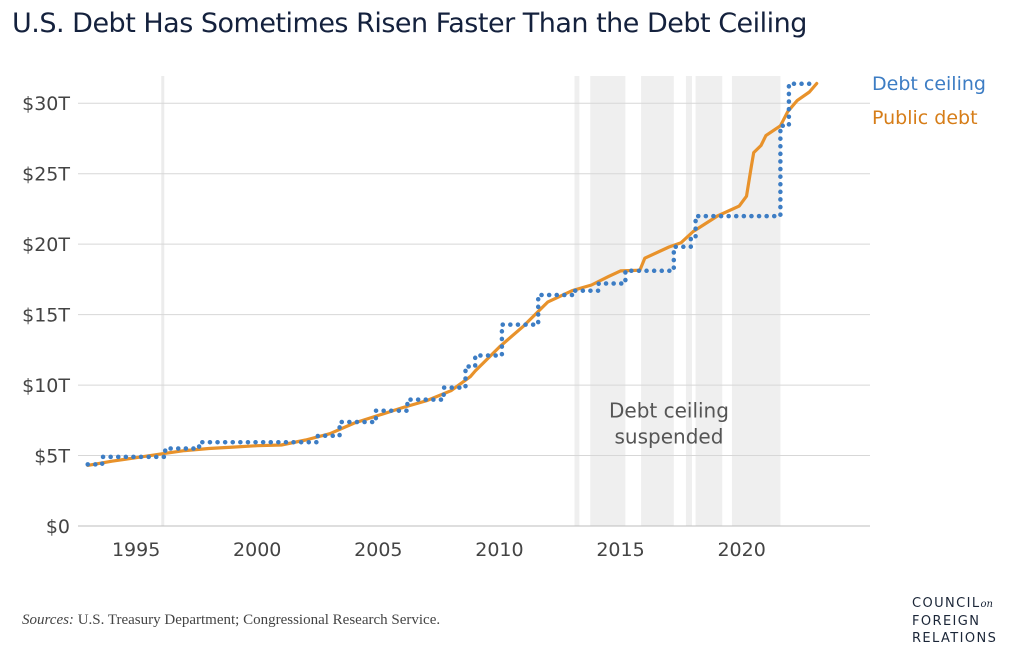  Describe the element at coordinates (58, 527) in the screenshot. I see `y-tick-label: $0` at that location.